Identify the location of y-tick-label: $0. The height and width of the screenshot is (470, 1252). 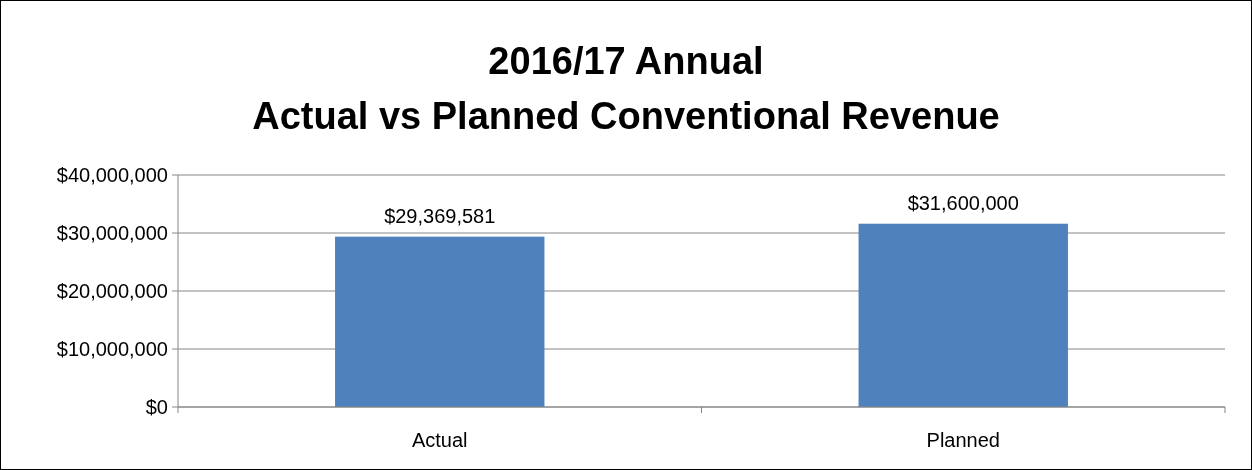
(156, 407).